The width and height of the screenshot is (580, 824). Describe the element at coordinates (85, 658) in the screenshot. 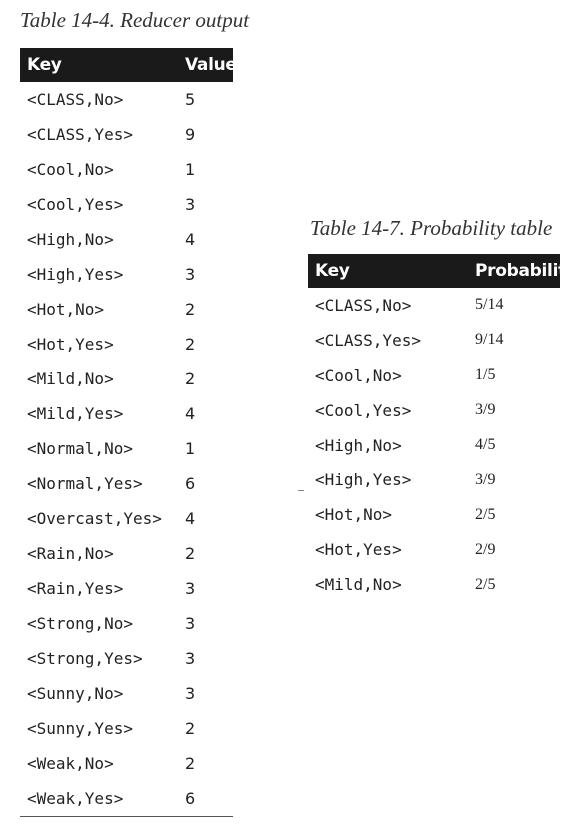

I see `key-cell: <Strong,Yes>` at that location.